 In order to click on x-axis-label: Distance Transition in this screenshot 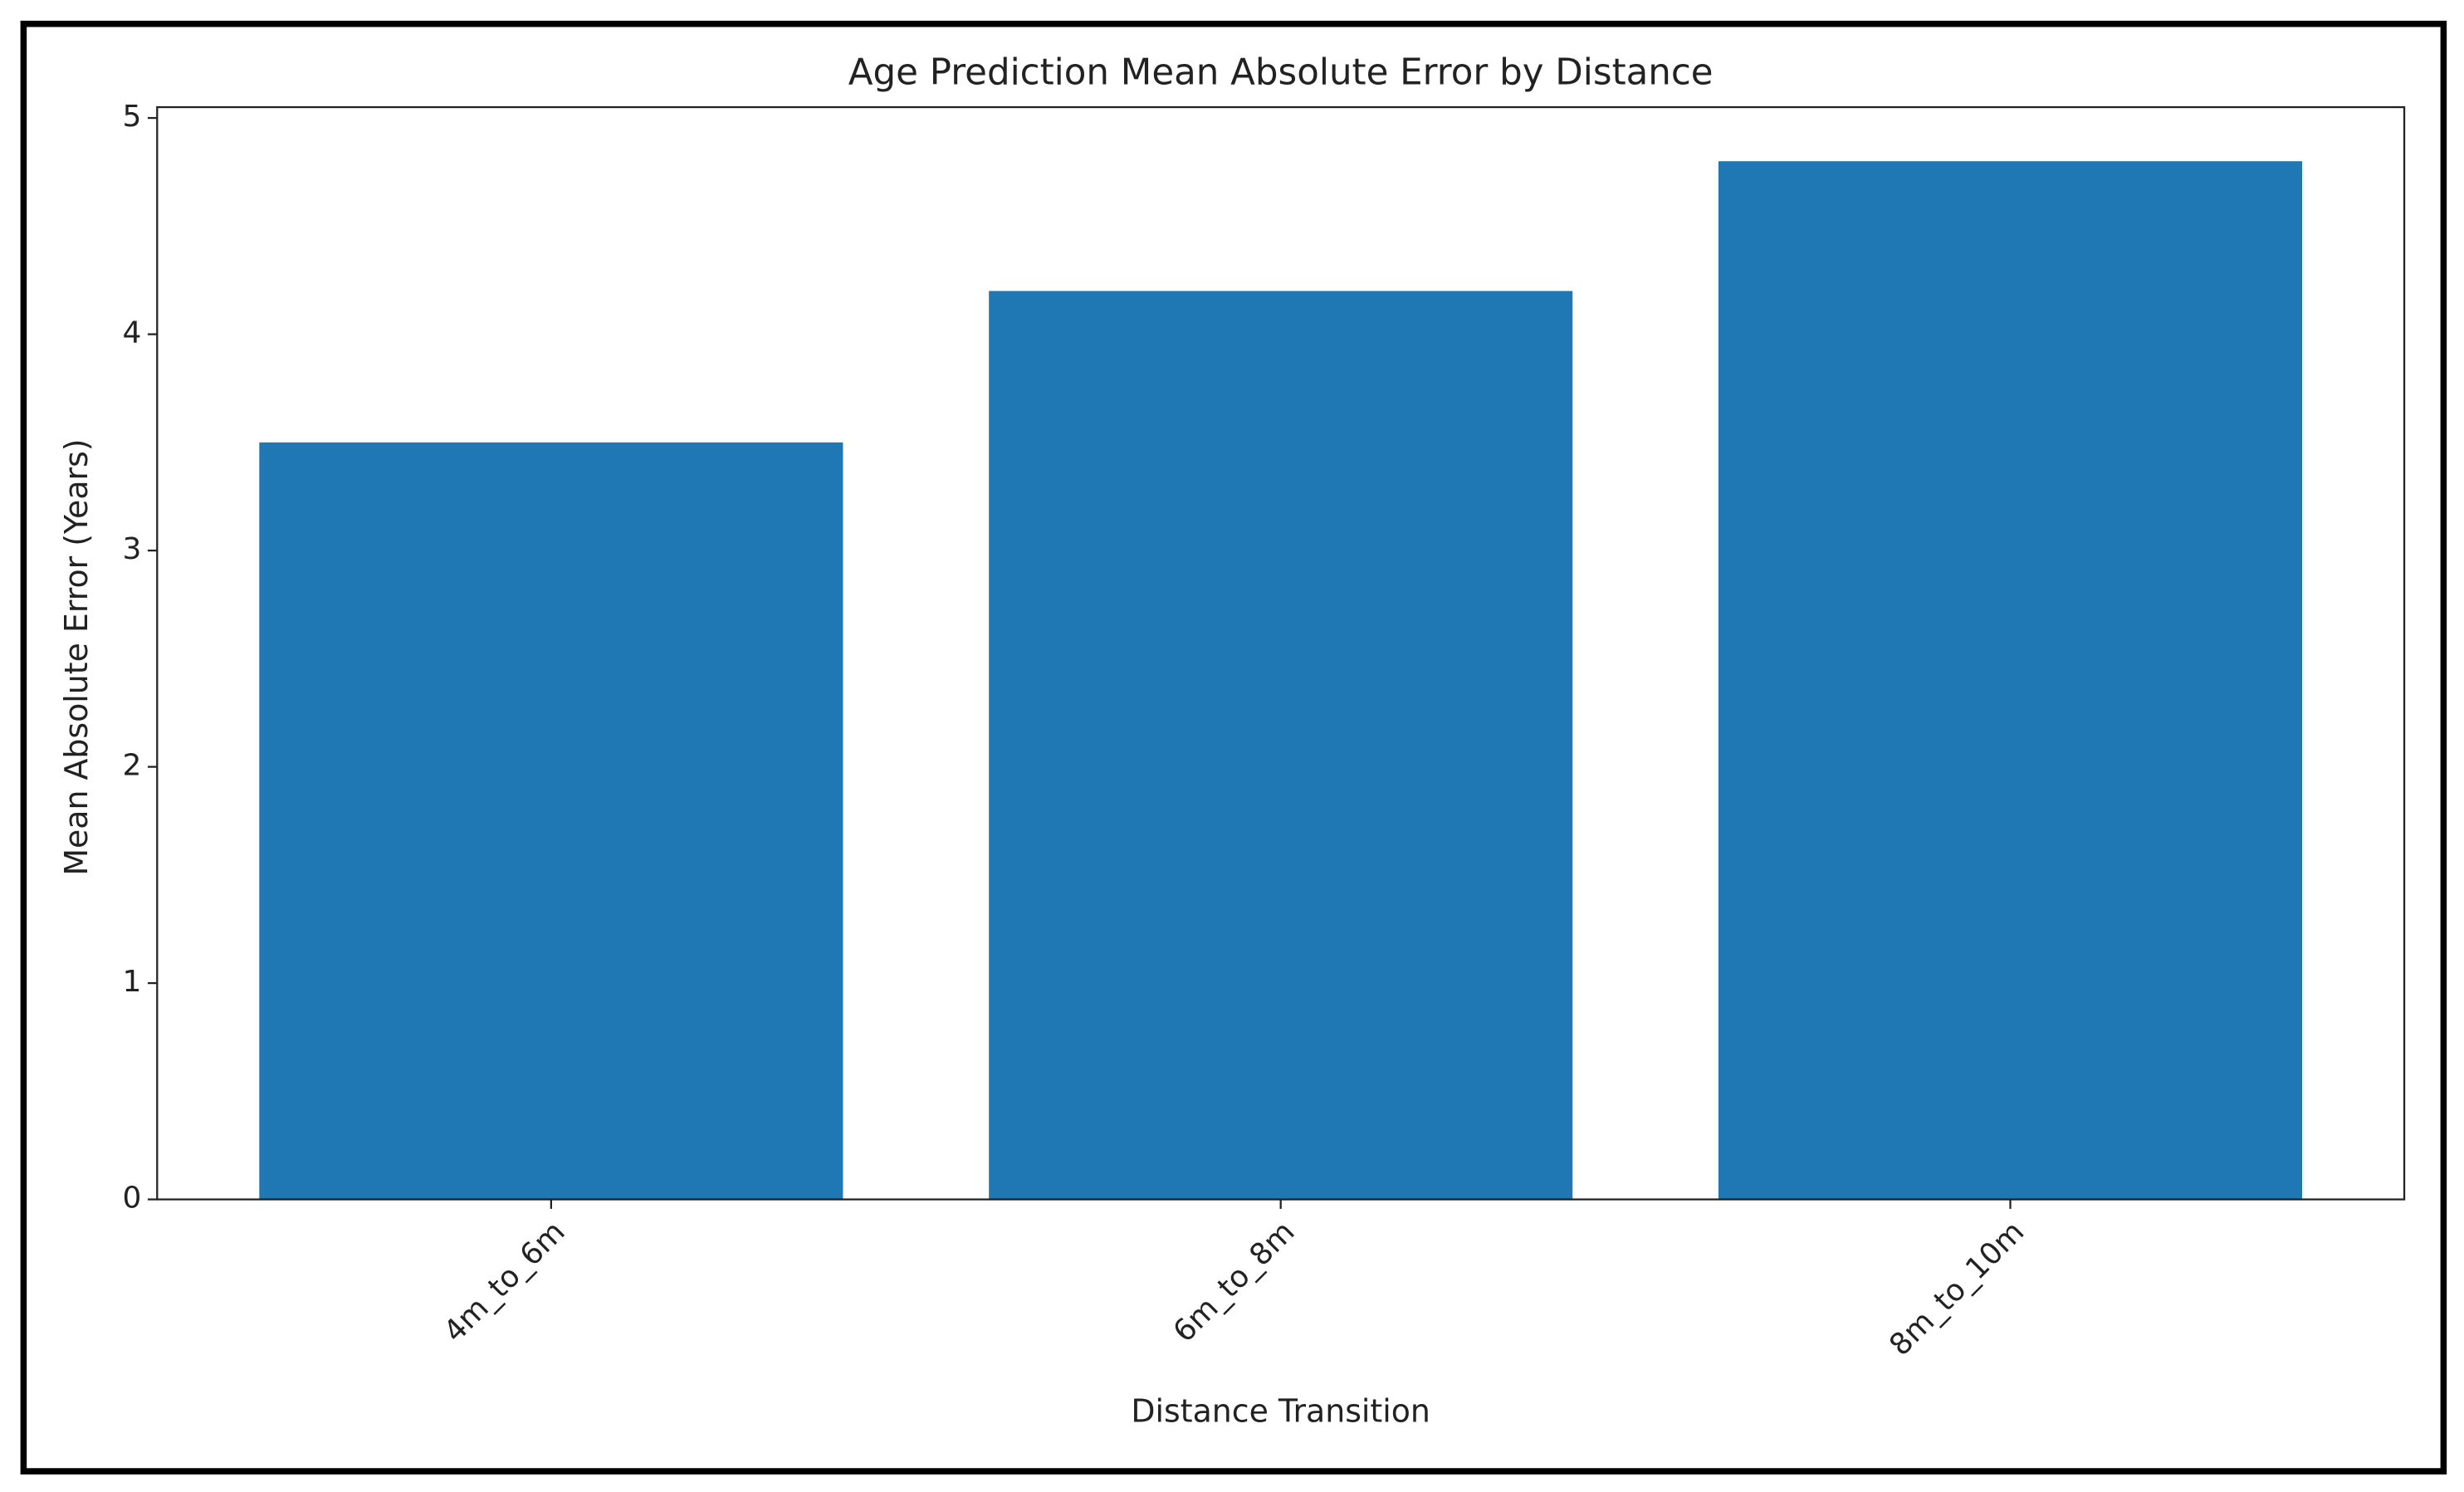, I will do `click(1280, 1411)`.